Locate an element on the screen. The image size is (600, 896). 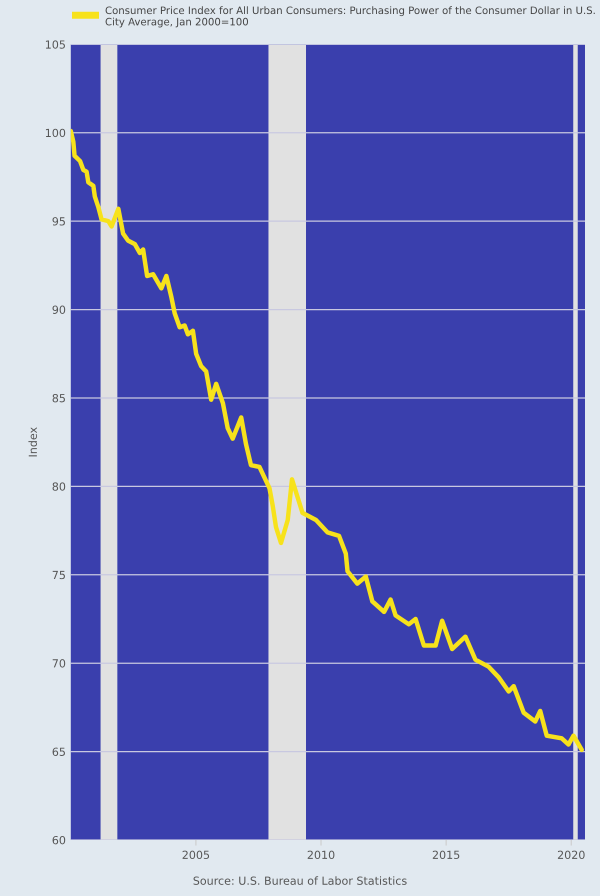
x-tick-label: 2010 is located at coordinates (321, 855).